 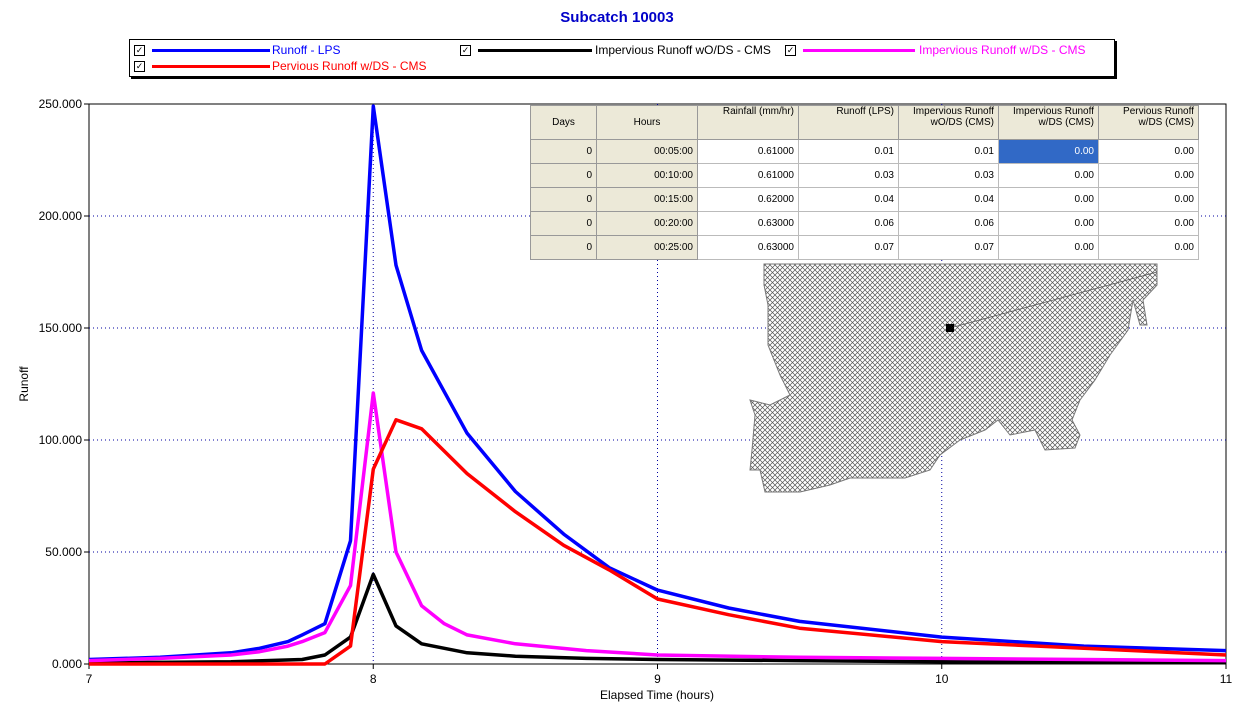 I want to click on table-row: 0 00:15:00 0.62000 0.04 0.04 0.00 0.00, so click(x=864, y=199).